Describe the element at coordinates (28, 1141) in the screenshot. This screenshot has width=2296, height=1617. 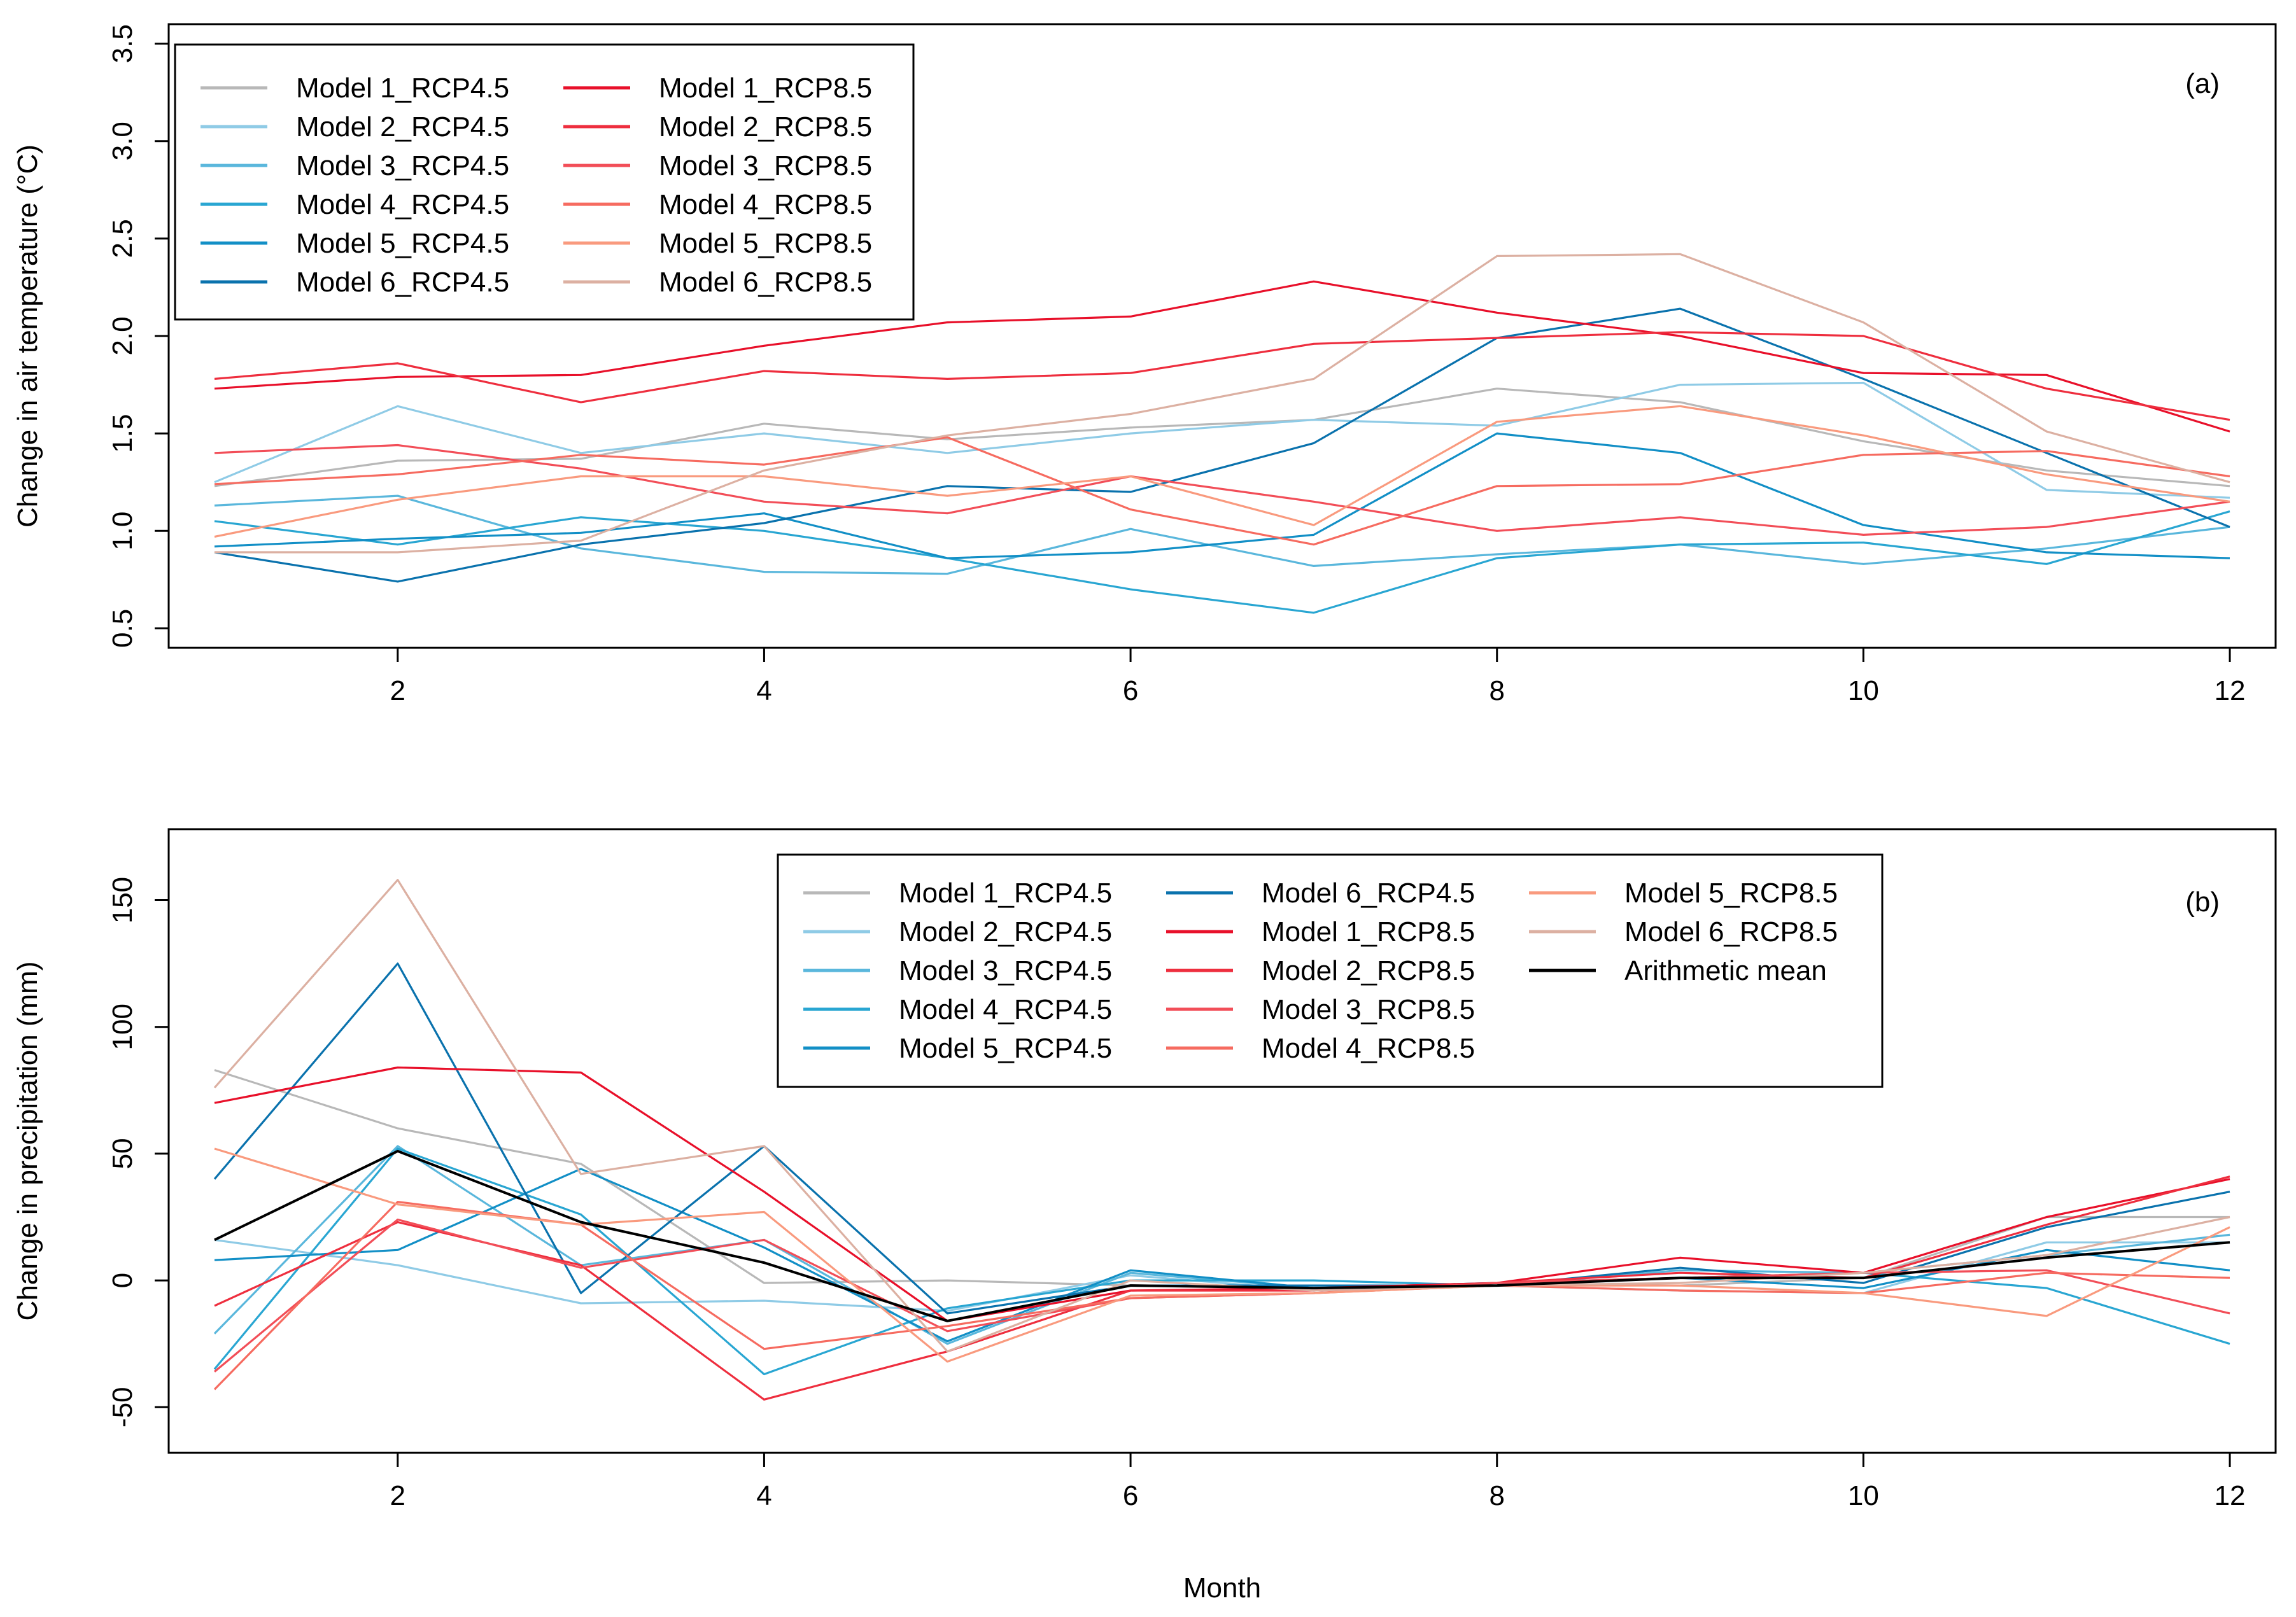
I see `panel-b-y-axis-title: Change in precipitation (mm)` at that location.